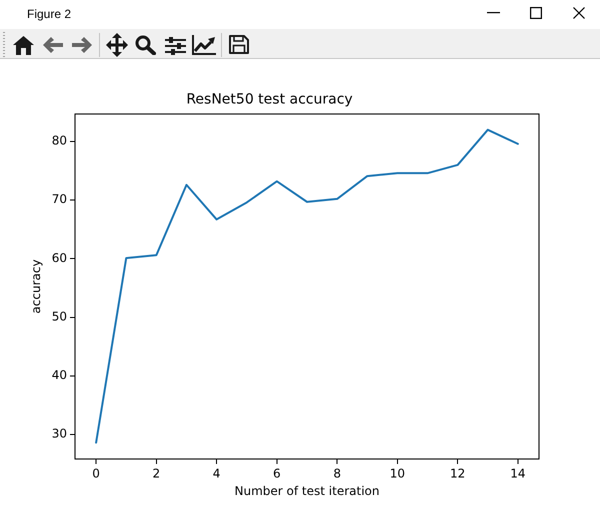 The height and width of the screenshot is (511, 600). What do you see at coordinates (96, 473) in the screenshot?
I see `x-tick-label: 0` at bounding box center [96, 473].